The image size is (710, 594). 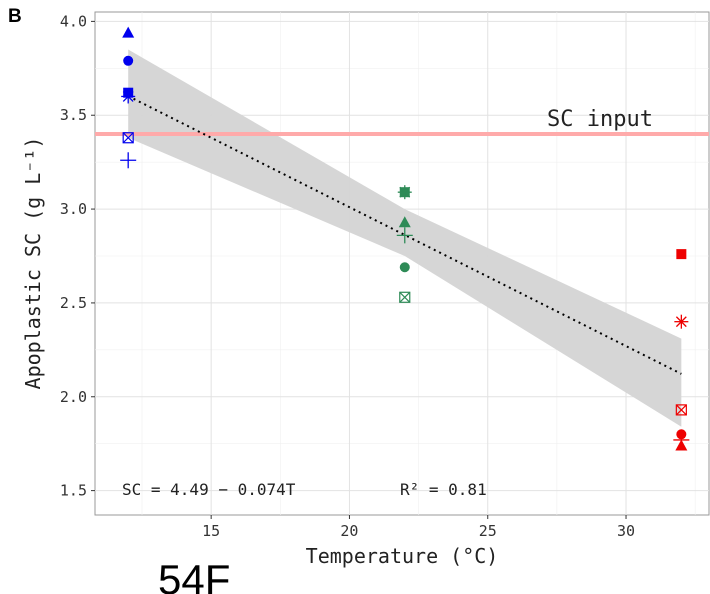 I want to click on point-green-boxed-x, so click(x=405, y=297).